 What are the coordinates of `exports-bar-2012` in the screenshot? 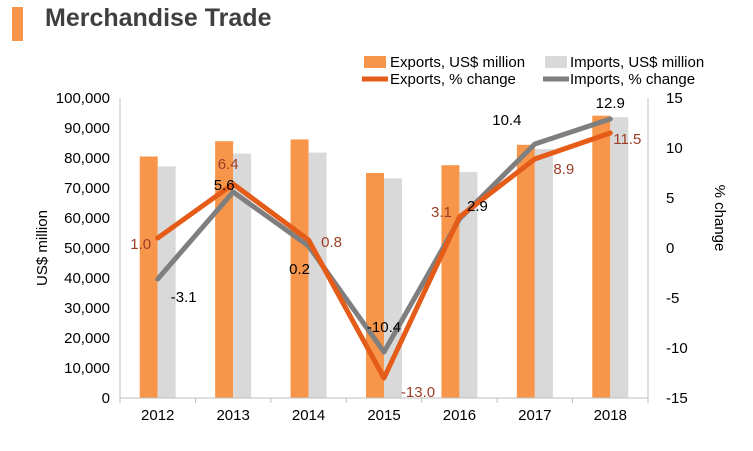 It's located at (148, 277).